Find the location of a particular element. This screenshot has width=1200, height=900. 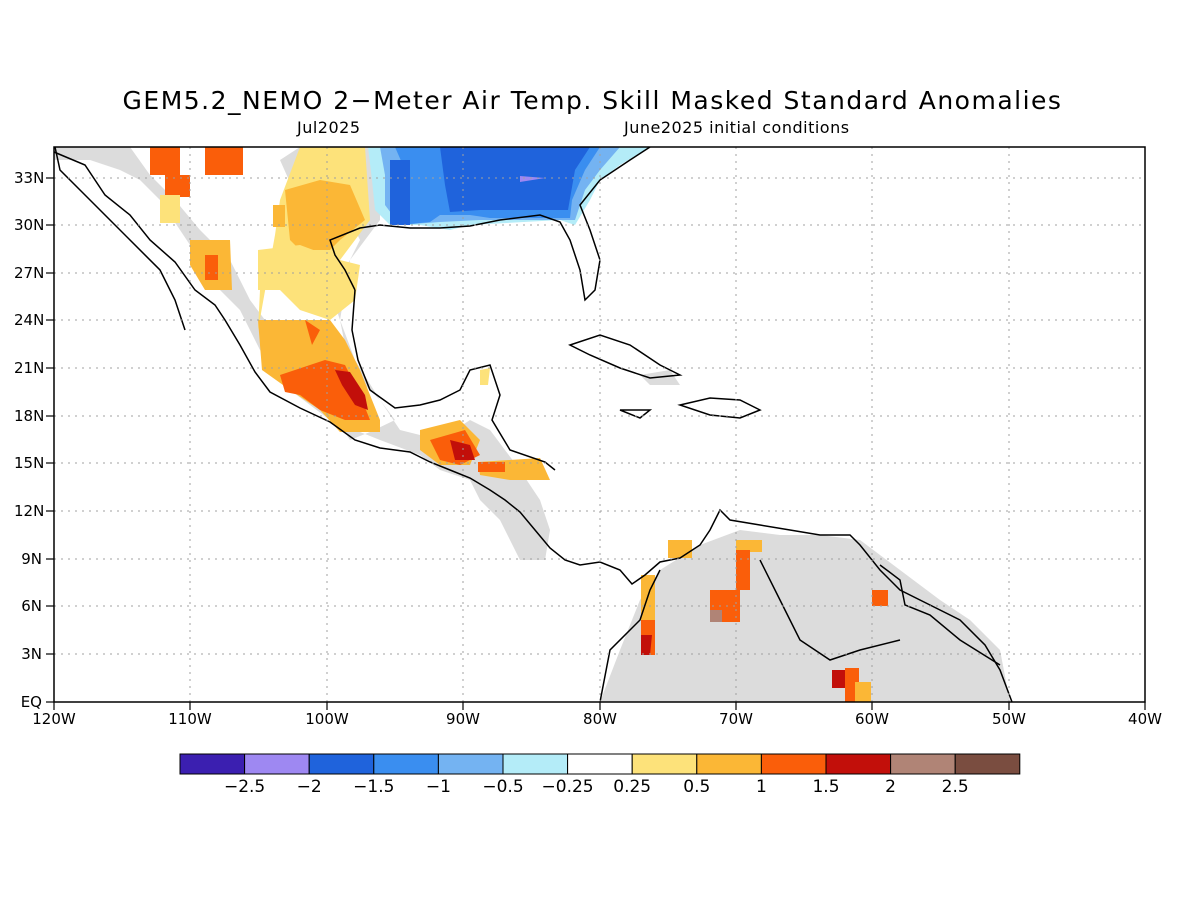

x-tick-label: 70W is located at coordinates (736, 719).